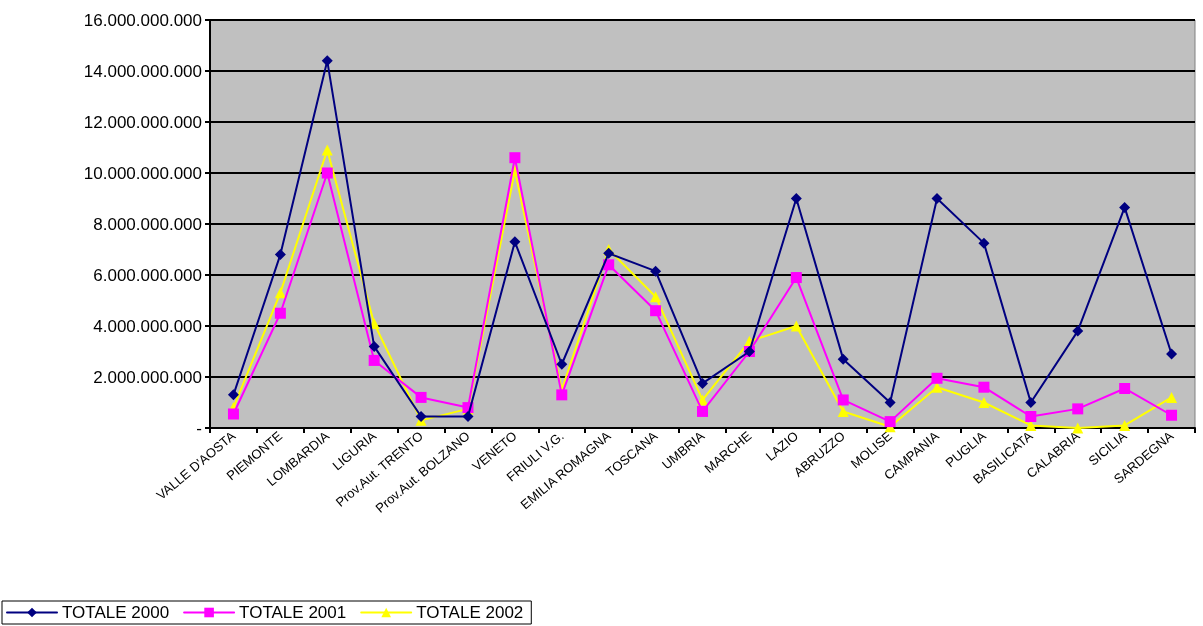 Image resolution: width=1203 pixels, height=626 pixels. I want to click on y-tick-label: -, so click(199, 428).